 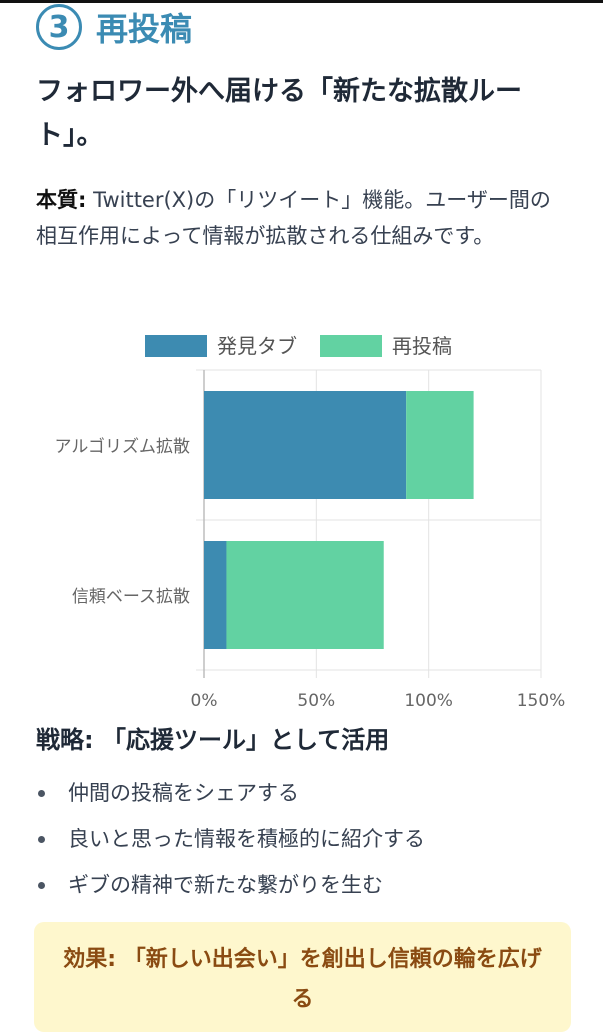 I want to click on effect-text: 効果: 「新しい出会い」を創出し信頼の輪を広げる, so click(x=302, y=979).